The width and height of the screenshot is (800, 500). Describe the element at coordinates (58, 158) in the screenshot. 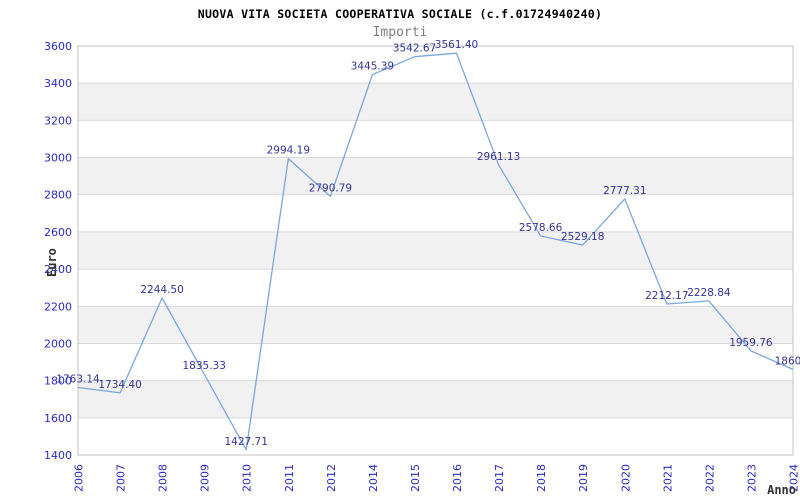

I see `y-tick-label: 3000` at that location.